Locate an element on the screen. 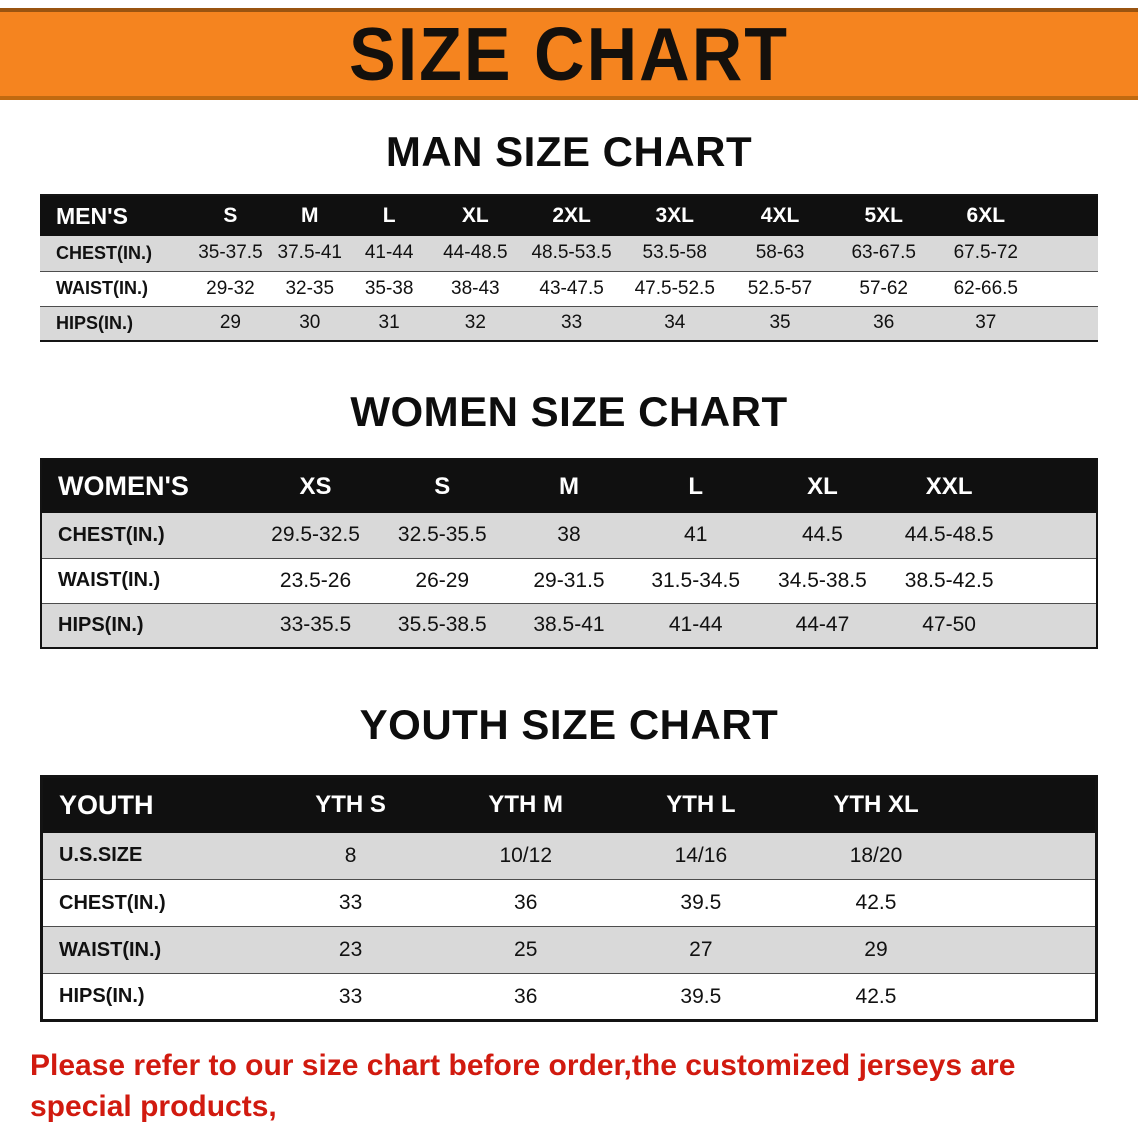 Image resolution: width=1138 pixels, height=1132 pixels. size-value: 31.5-34.5 is located at coordinates (696, 580).